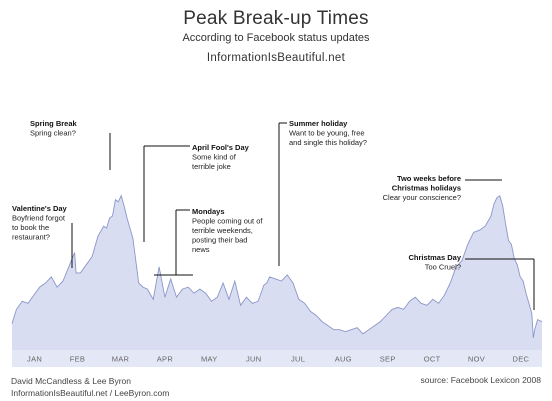  What do you see at coordinates (54, 123) in the screenshot?
I see `annotation-title: Spring Break` at bounding box center [54, 123].